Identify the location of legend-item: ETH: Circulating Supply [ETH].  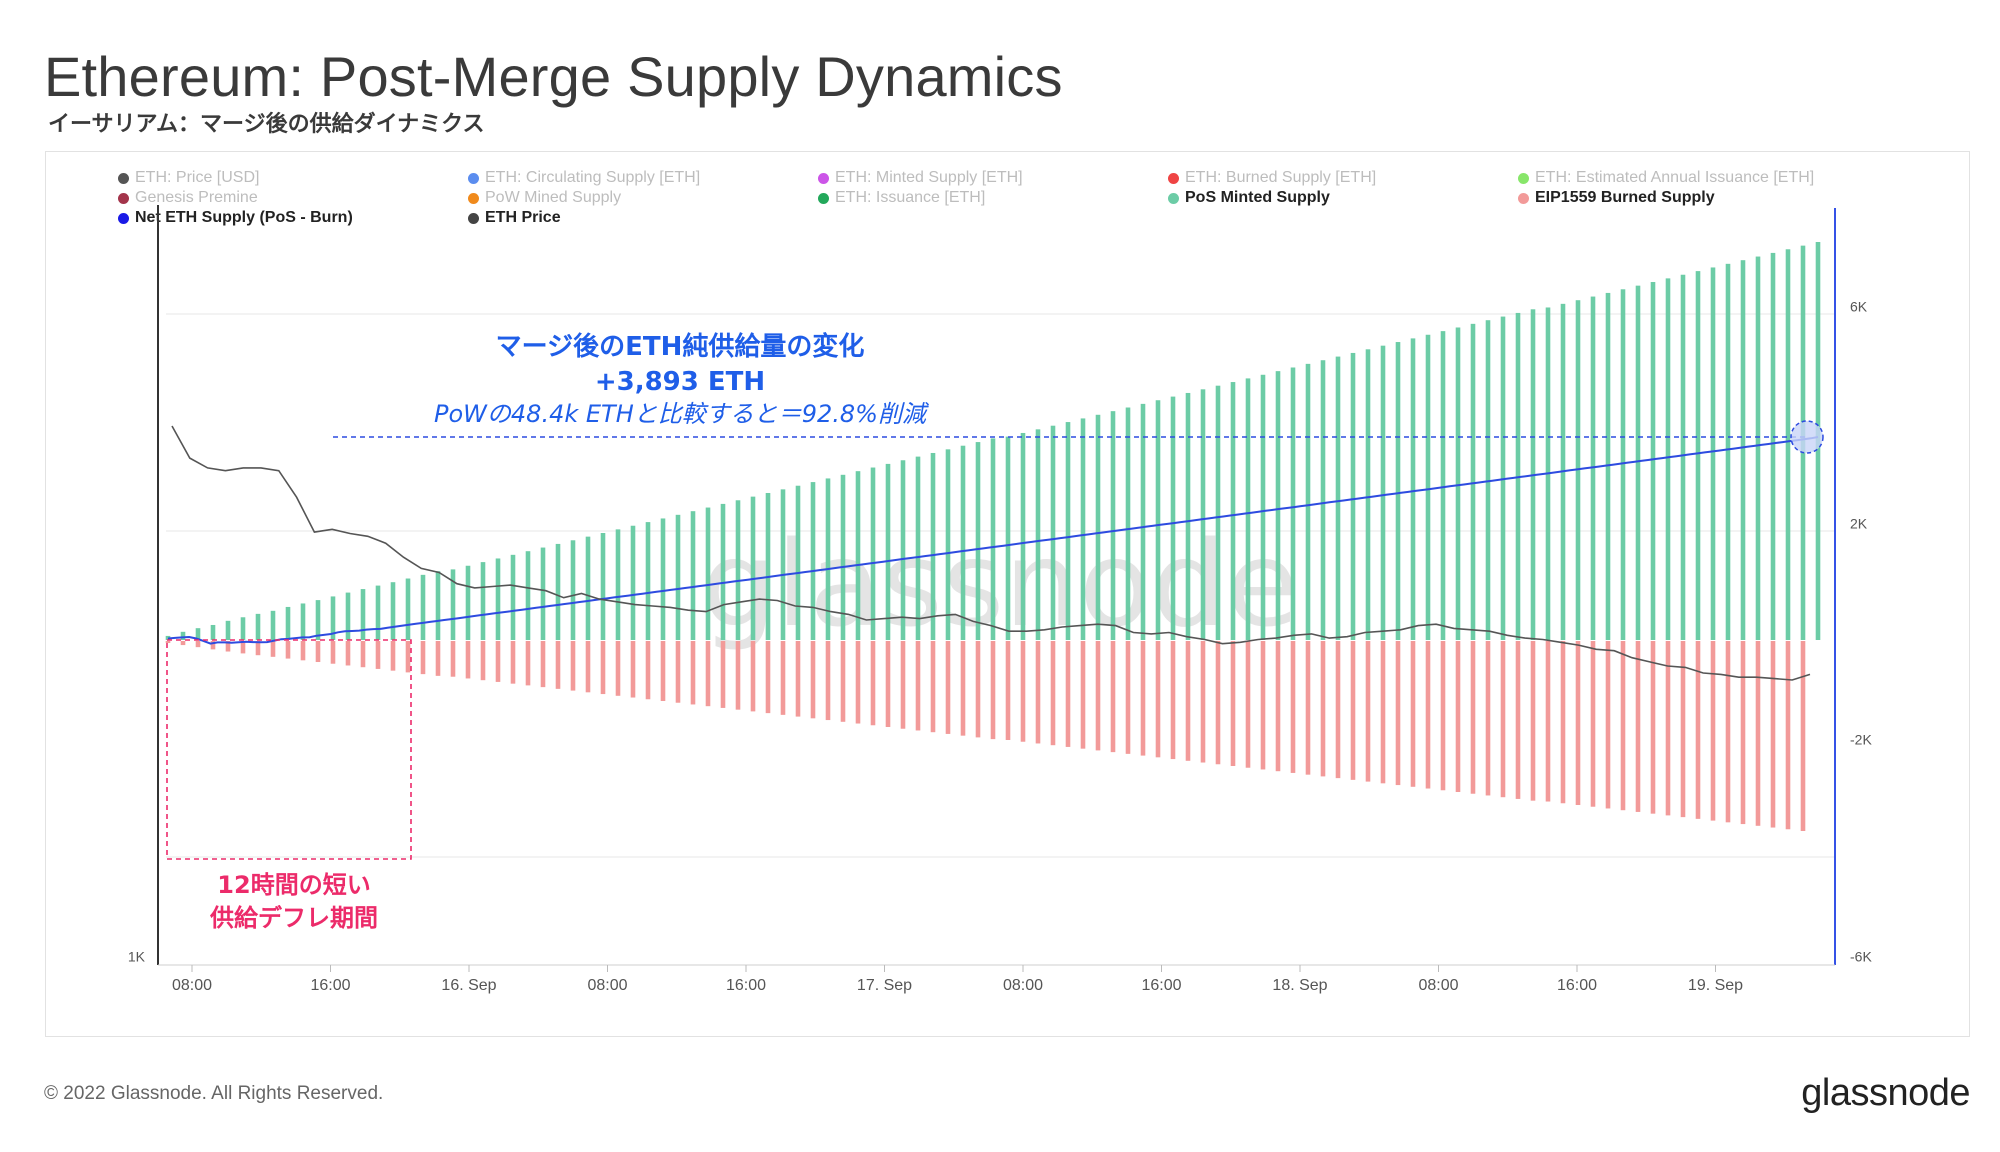
(584, 178).